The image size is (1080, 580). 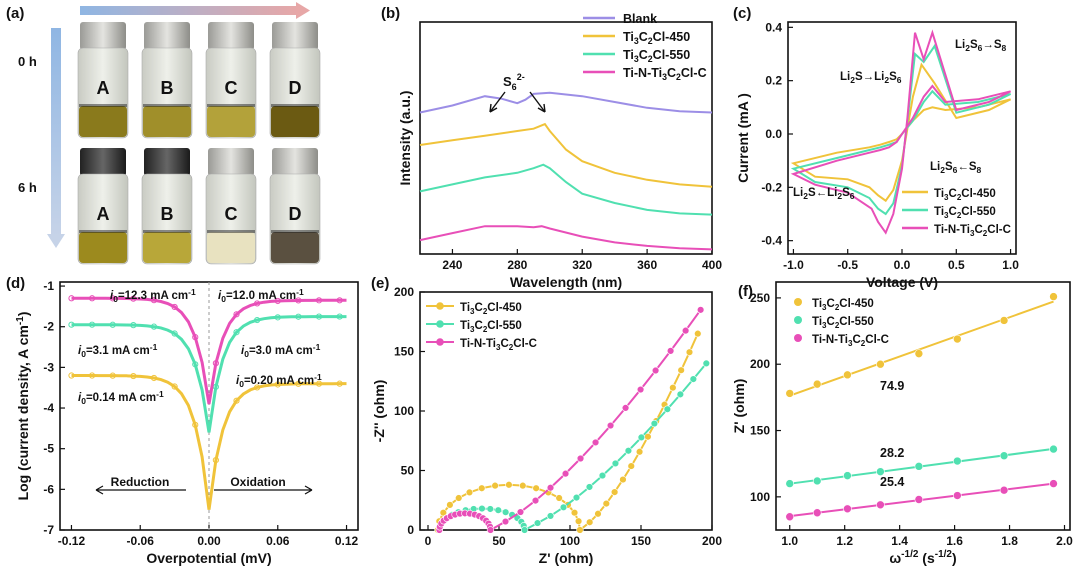 I want to click on label-base: Ti-N-Ti, so click(x=952, y=230).